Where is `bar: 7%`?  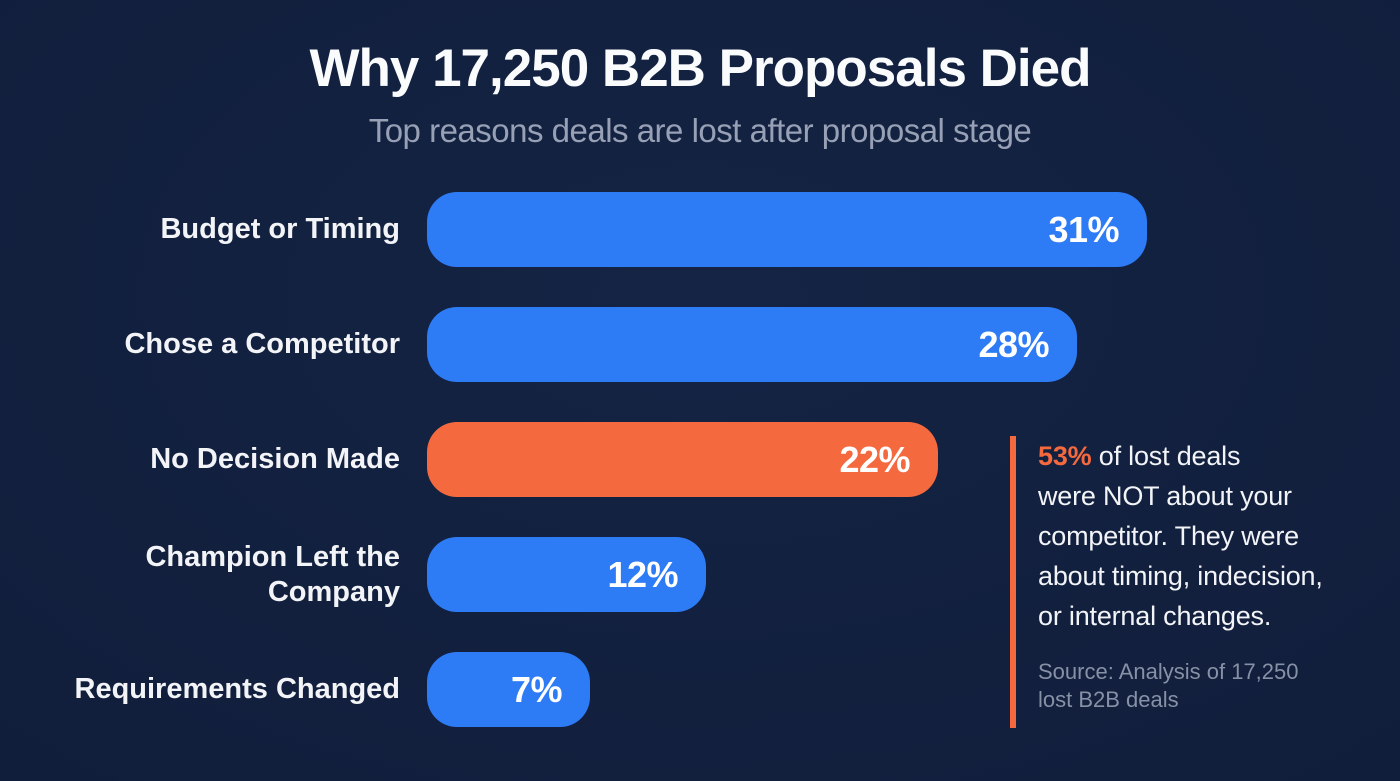 bar: 7% is located at coordinates (508, 689).